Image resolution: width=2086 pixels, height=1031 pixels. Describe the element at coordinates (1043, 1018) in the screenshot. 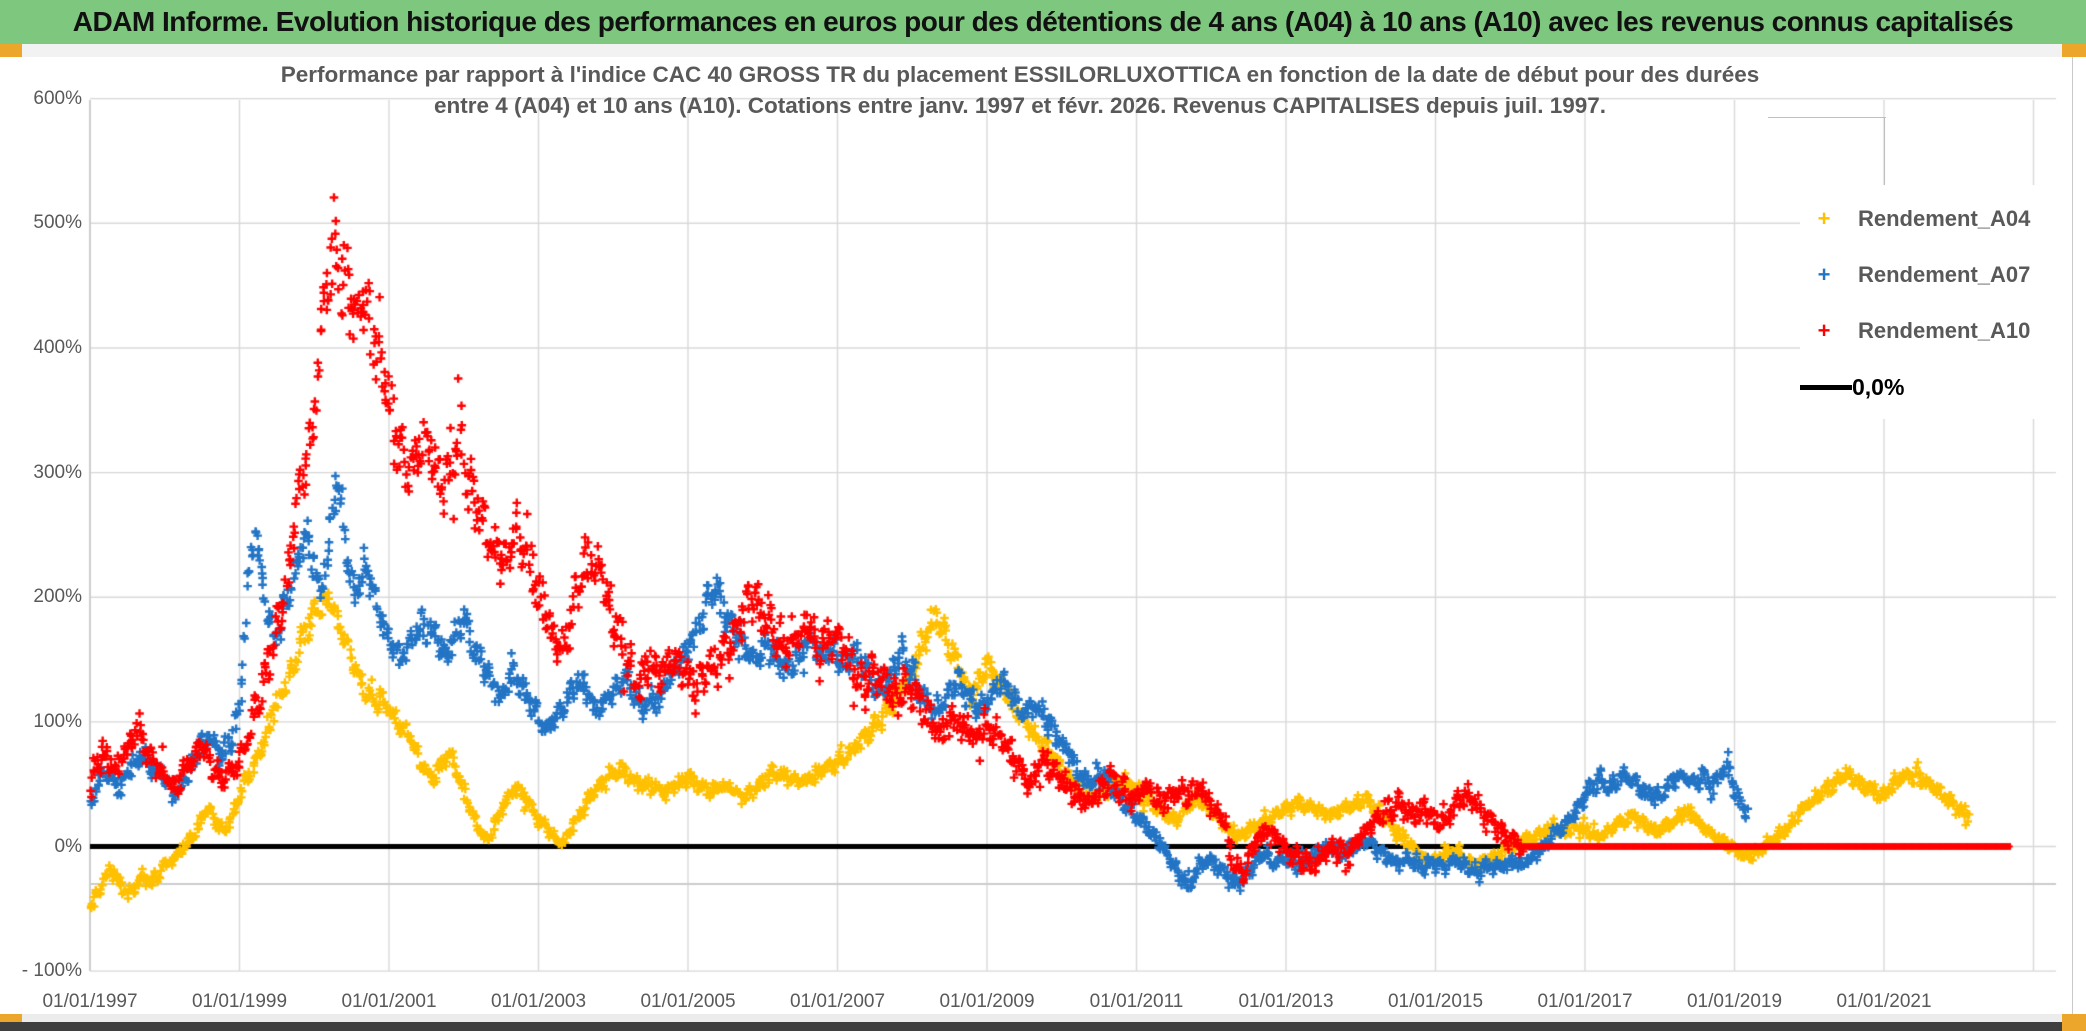

I see `bottom-strip` at that location.